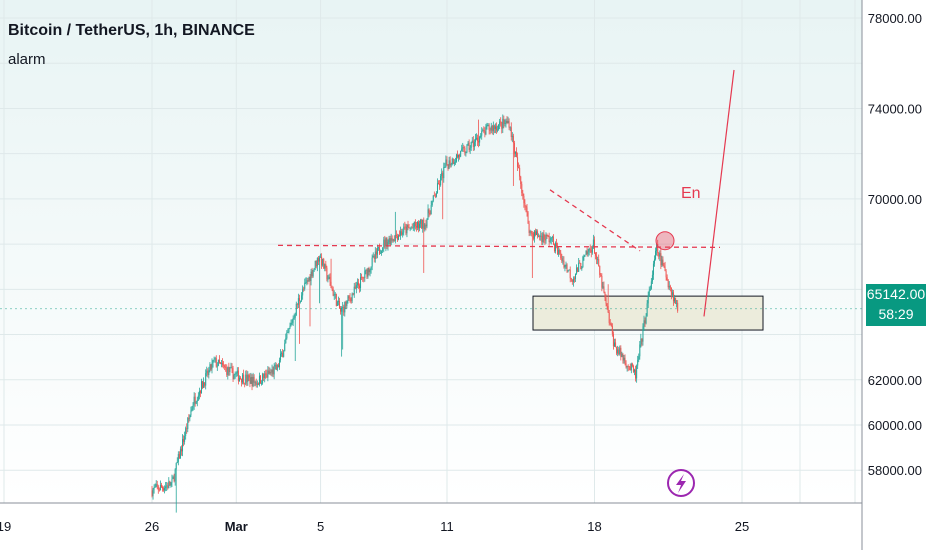 The width and height of the screenshot is (932, 550). I want to click on last-price-value: 65142.00, so click(896, 294).